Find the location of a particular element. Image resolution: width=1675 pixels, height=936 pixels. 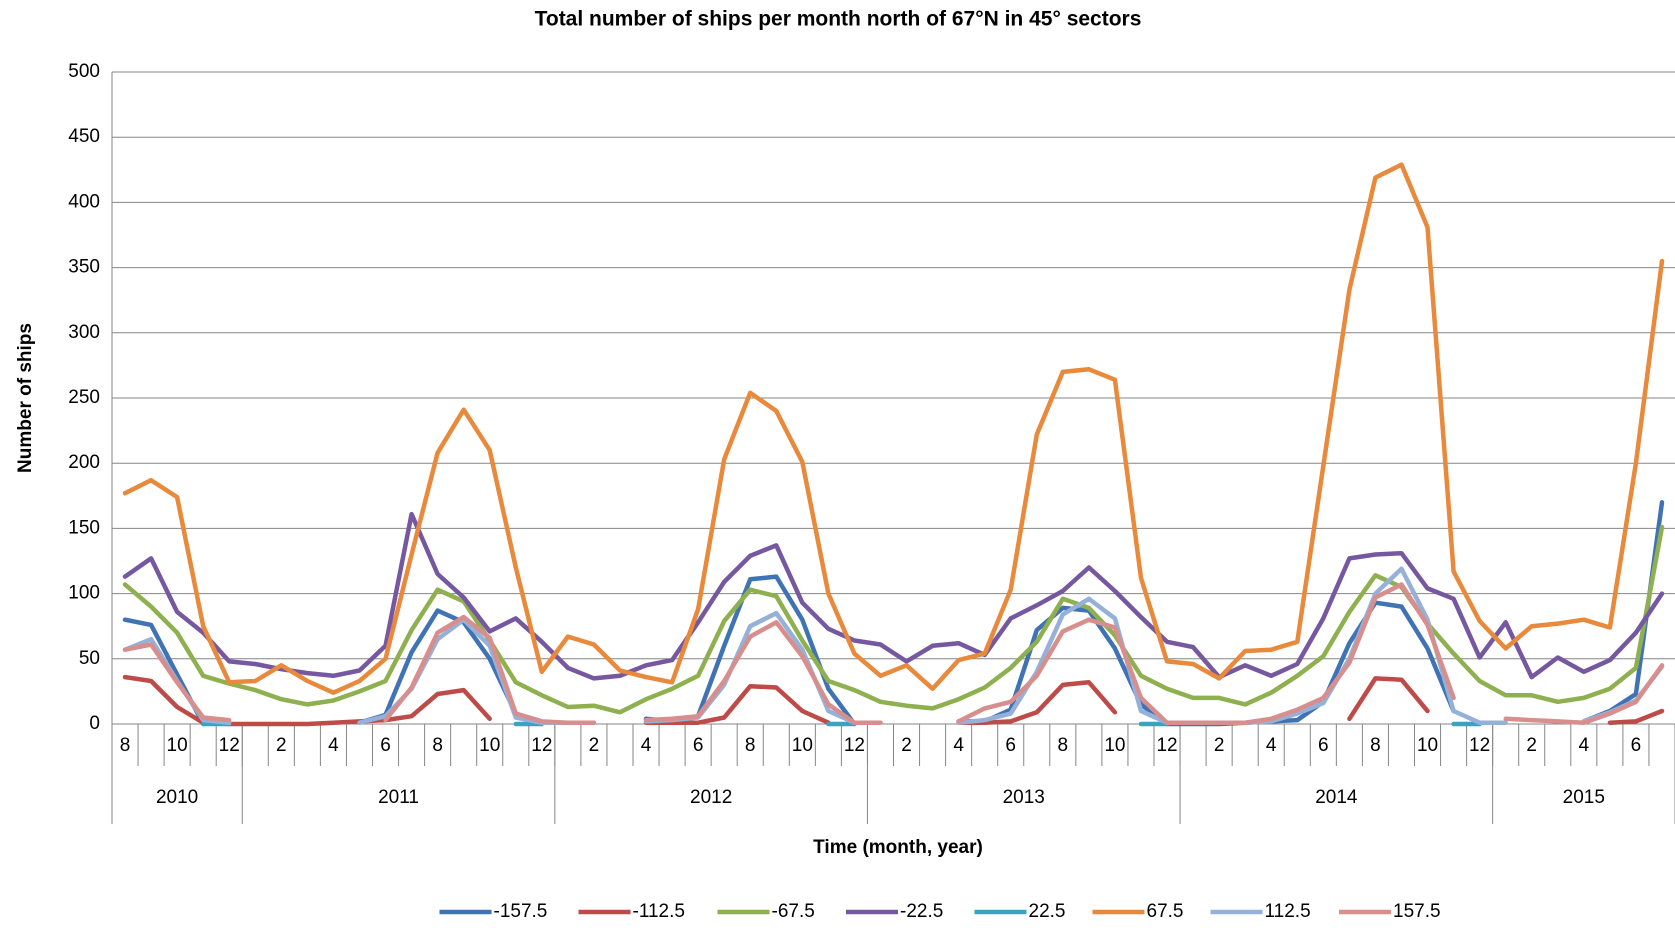

year-label: 2012 is located at coordinates (711, 797).